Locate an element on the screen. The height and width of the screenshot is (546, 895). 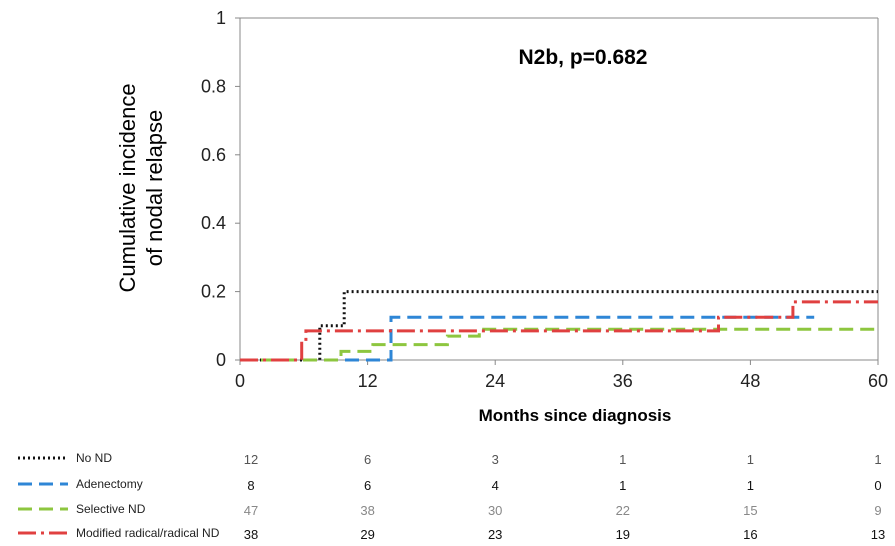
x-tick-label: 12 is located at coordinates (368, 381).